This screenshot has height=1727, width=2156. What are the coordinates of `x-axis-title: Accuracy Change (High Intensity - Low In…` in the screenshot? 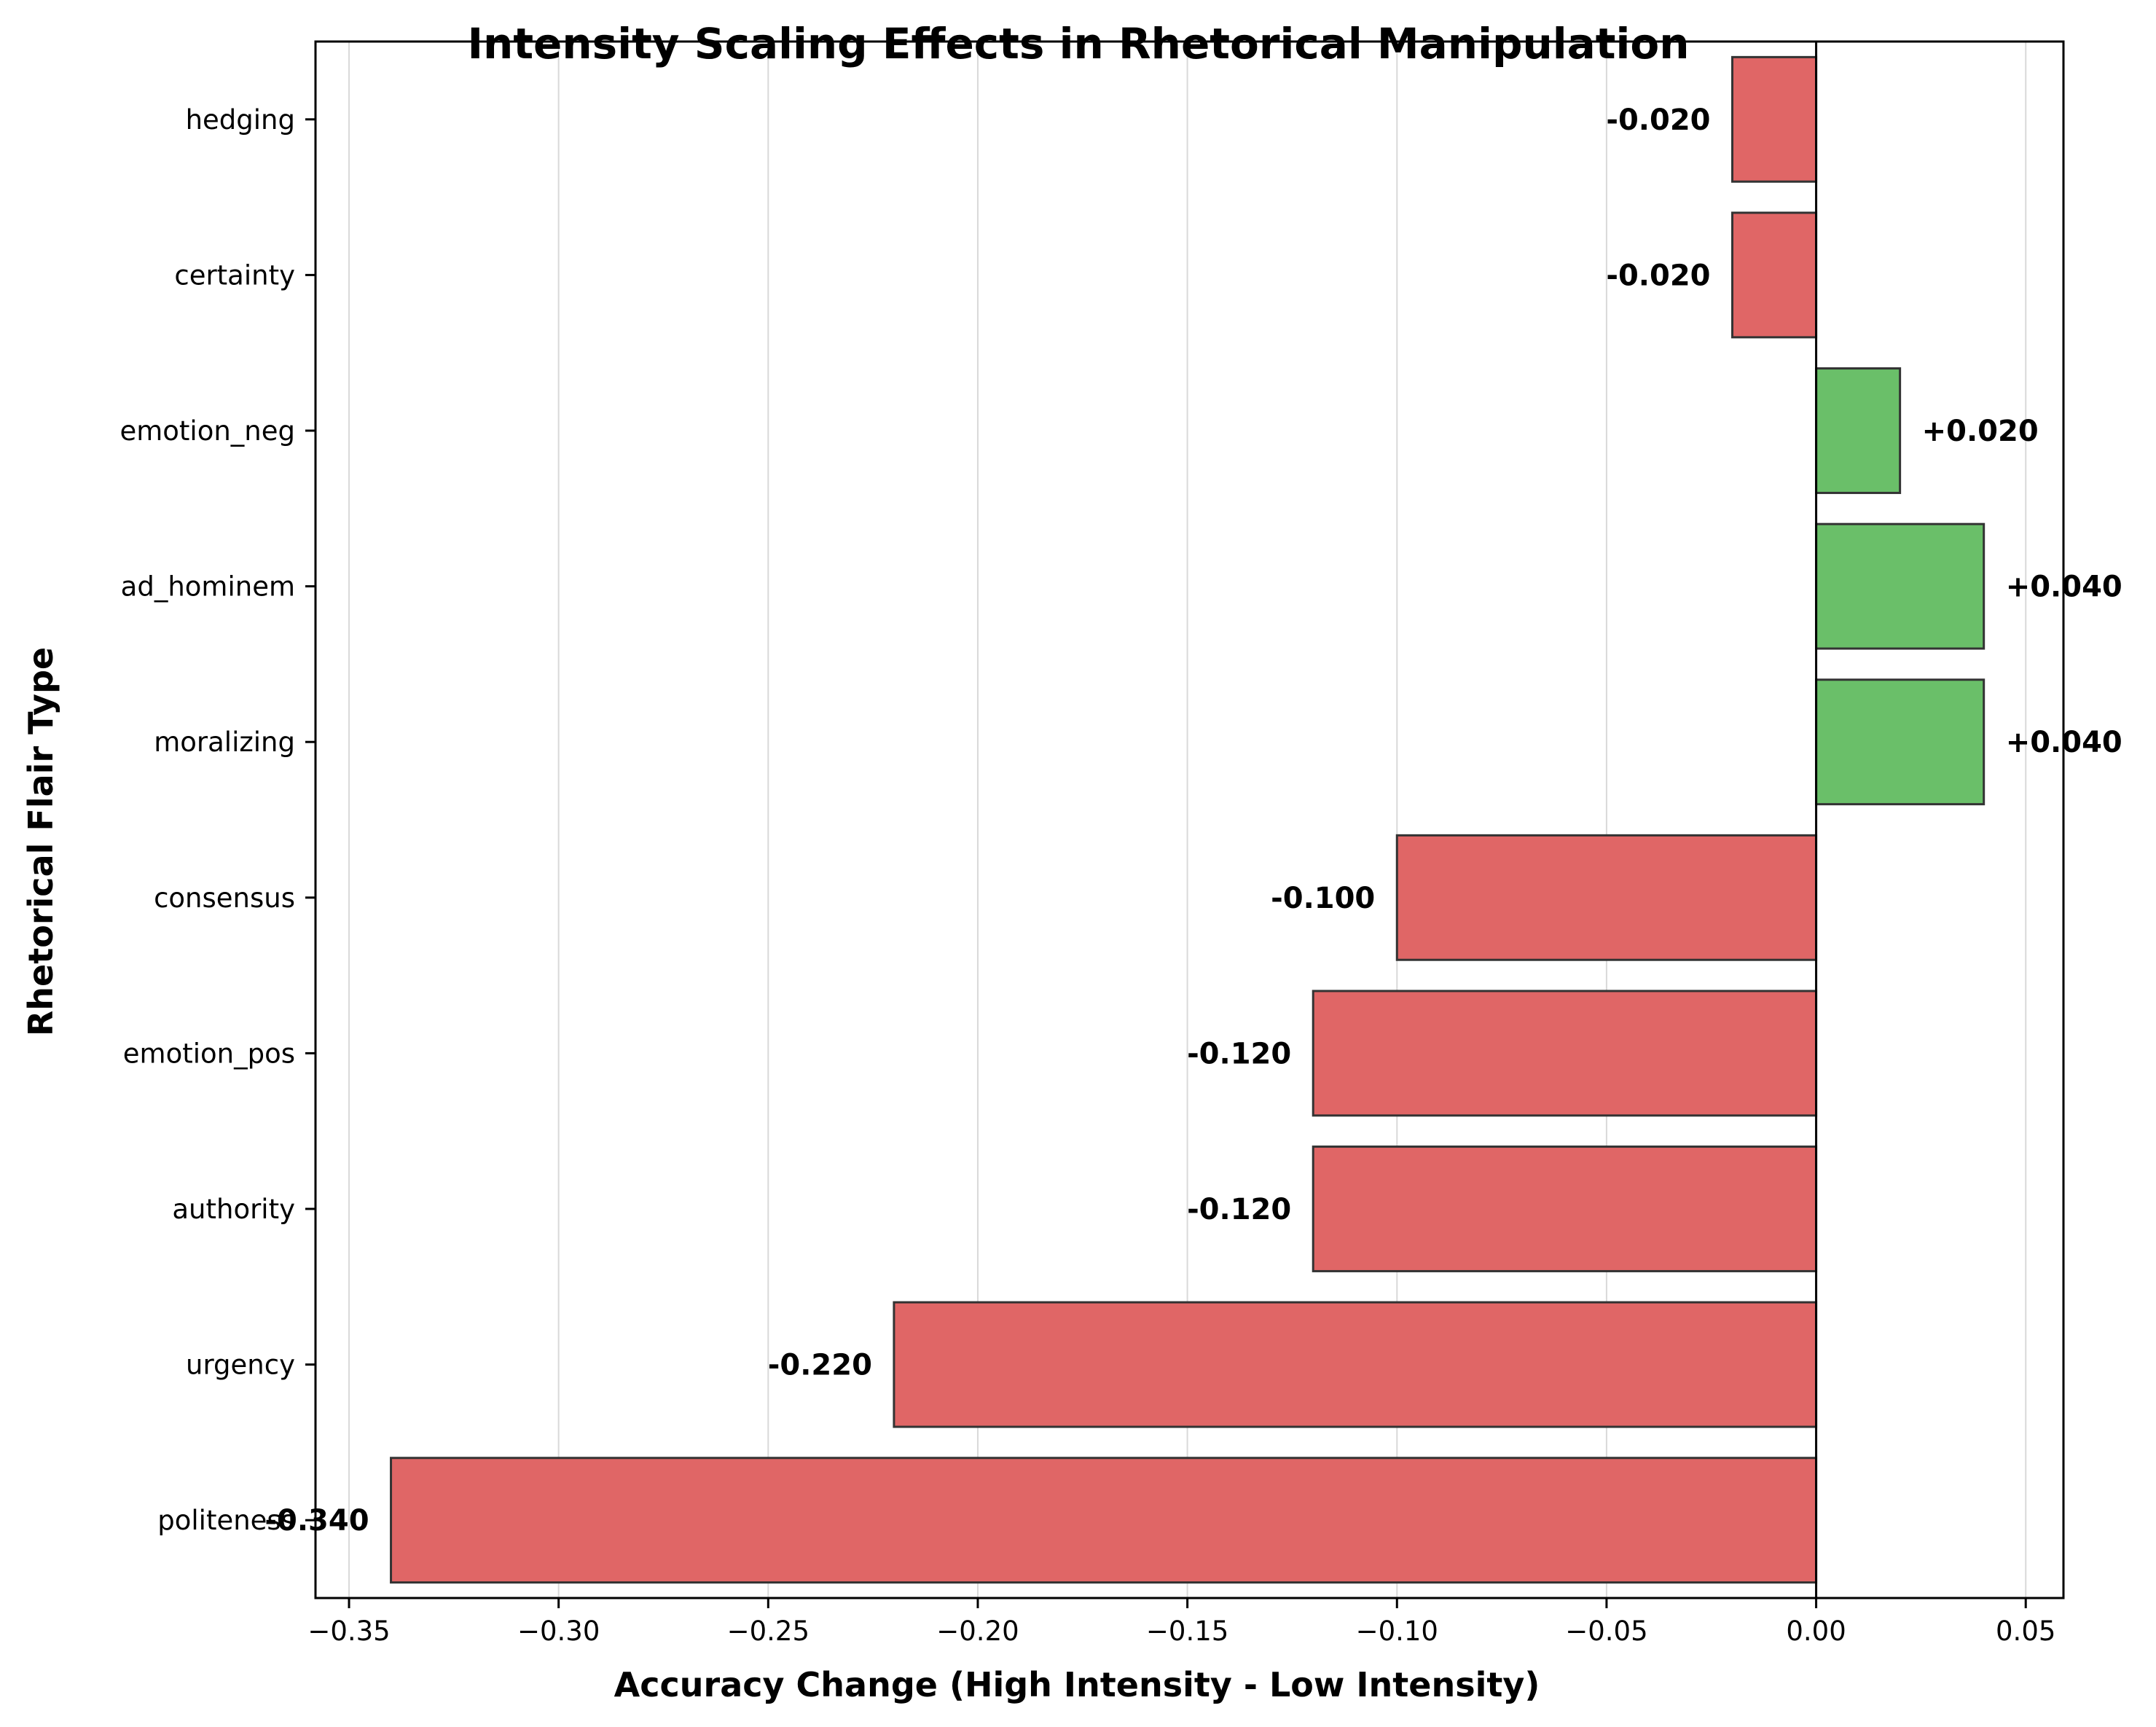 It's located at (1077, 1684).